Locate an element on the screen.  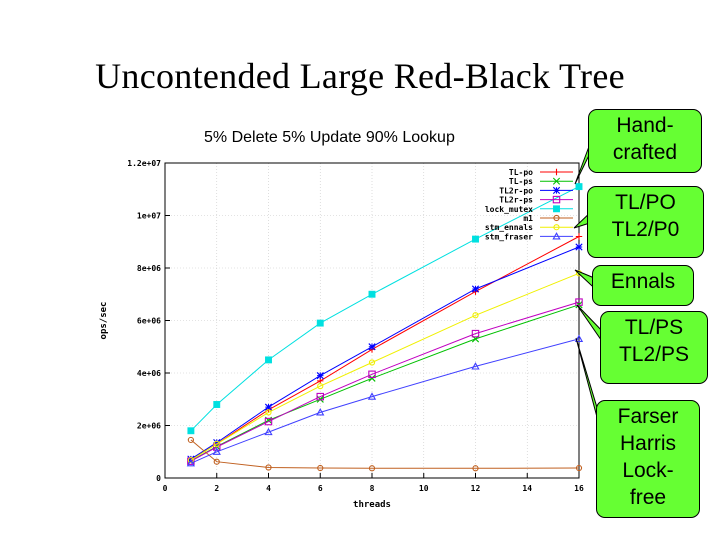
x-tick-label: 6 is located at coordinates (320, 488).